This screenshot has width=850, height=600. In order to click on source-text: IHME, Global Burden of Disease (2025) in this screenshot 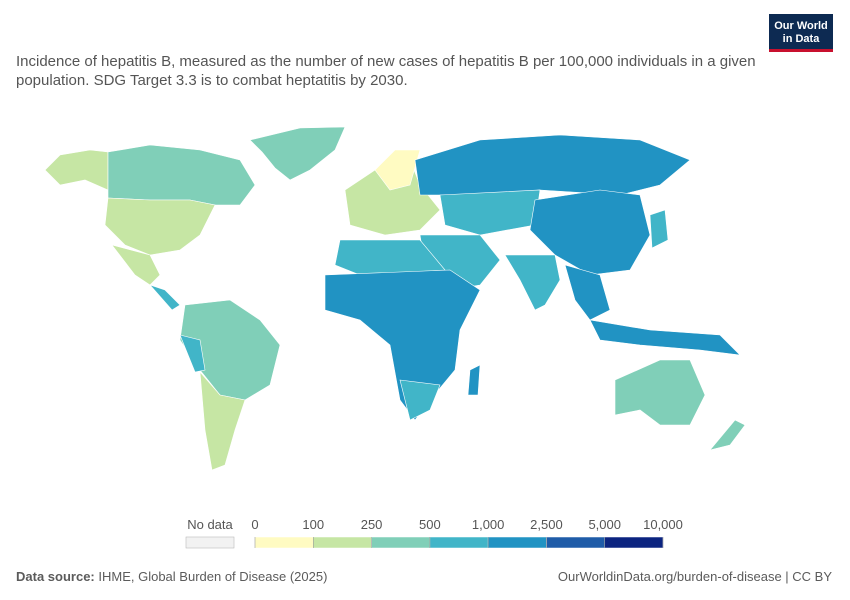, I will do `click(213, 576)`.